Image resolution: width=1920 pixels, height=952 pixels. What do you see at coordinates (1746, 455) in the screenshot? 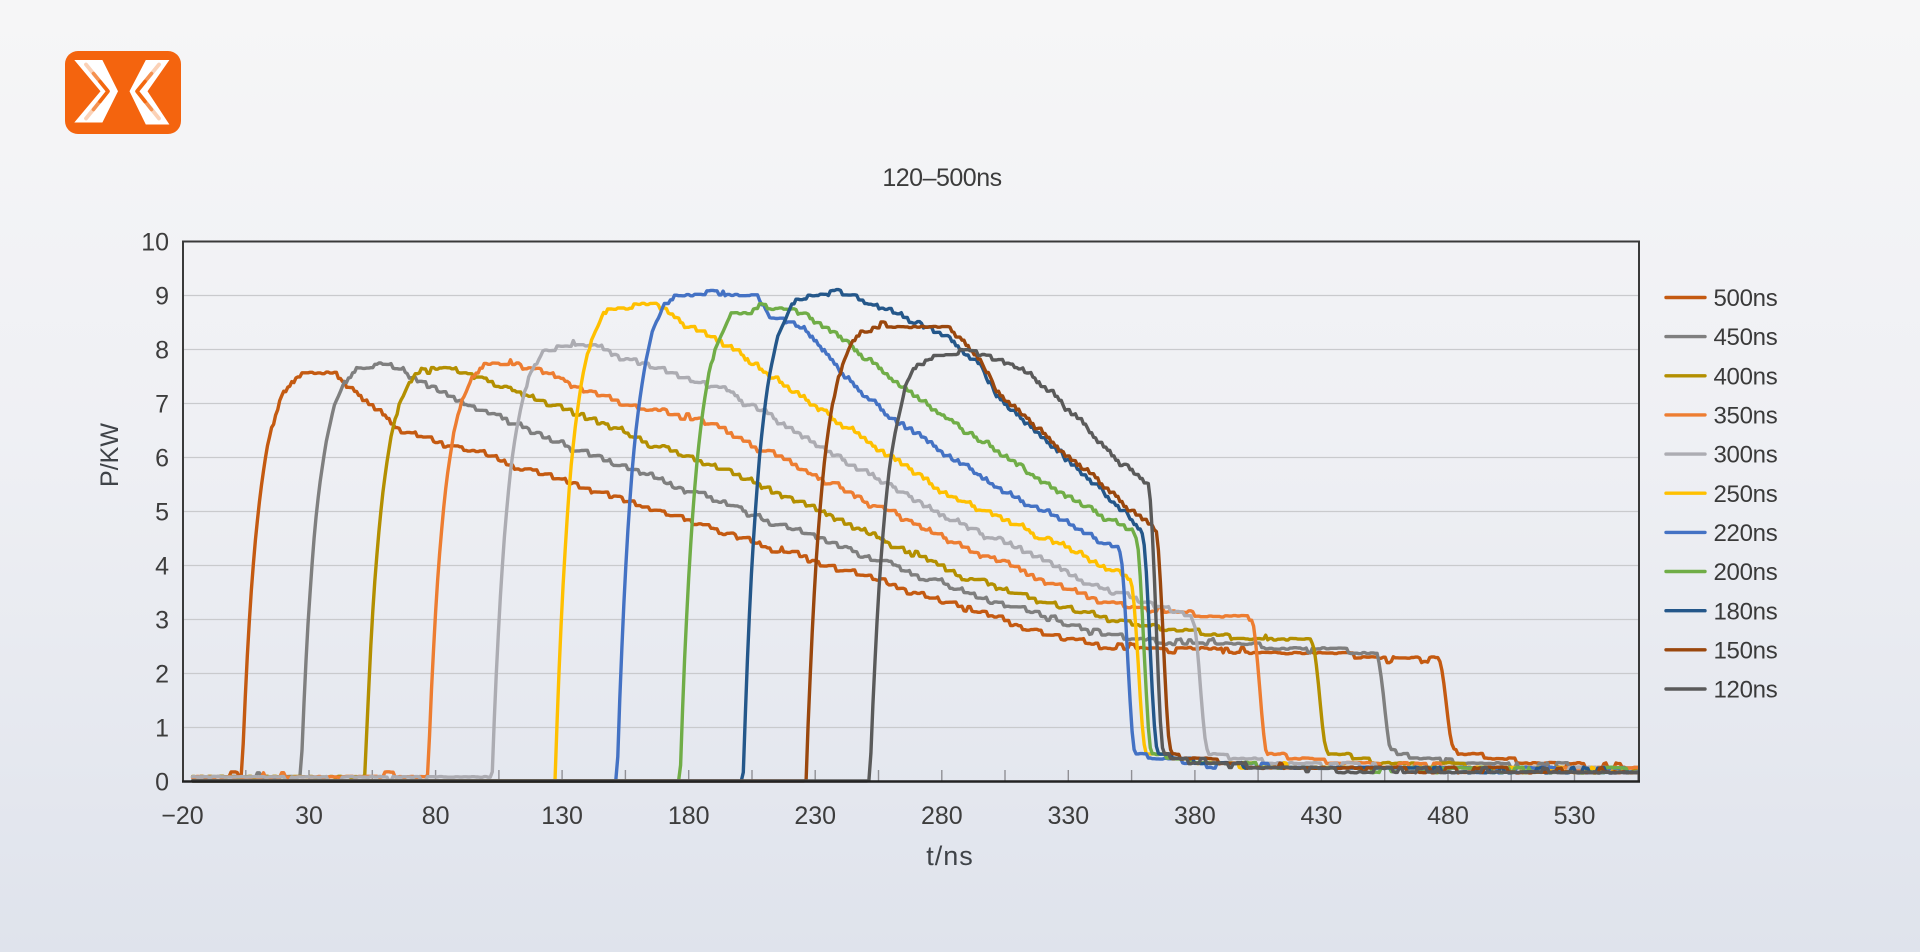
I see `svg-text: 300ns` at bounding box center [1746, 455].